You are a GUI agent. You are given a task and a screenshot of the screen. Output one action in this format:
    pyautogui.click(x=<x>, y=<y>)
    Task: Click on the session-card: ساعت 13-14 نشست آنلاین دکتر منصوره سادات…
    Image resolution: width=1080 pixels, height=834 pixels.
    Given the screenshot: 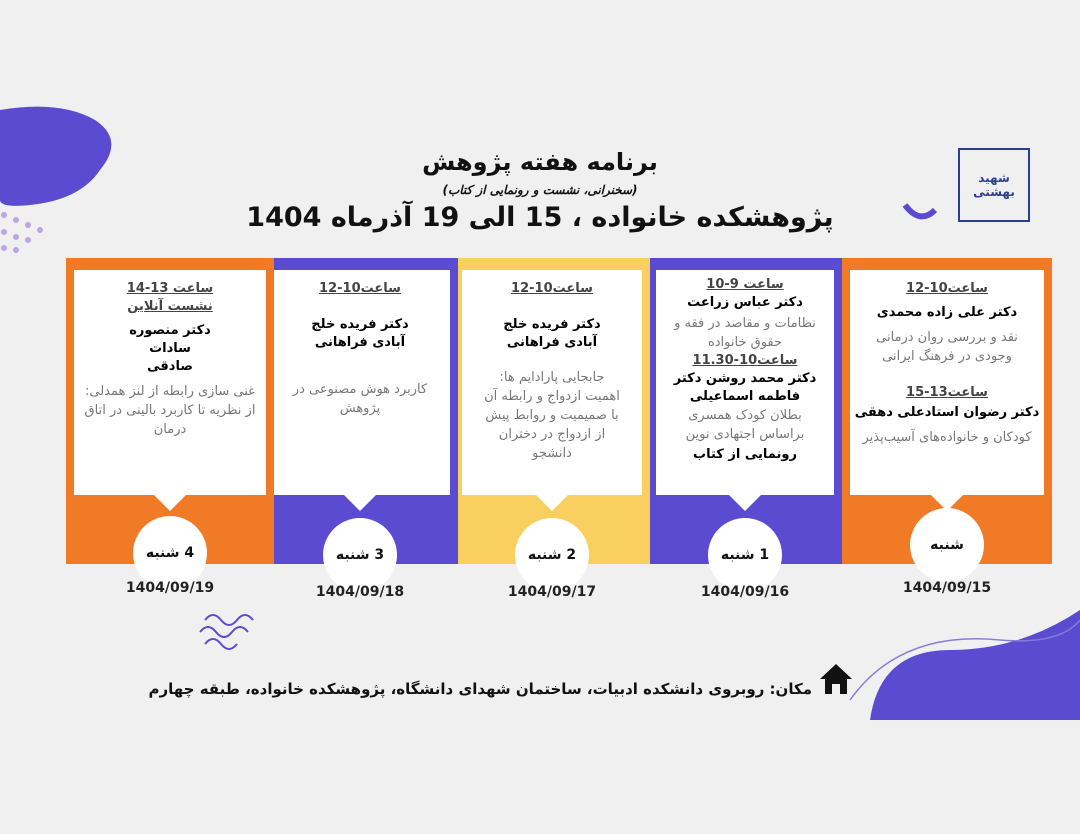 What is the action you would take?
    pyautogui.click(x=170, y=390)
    